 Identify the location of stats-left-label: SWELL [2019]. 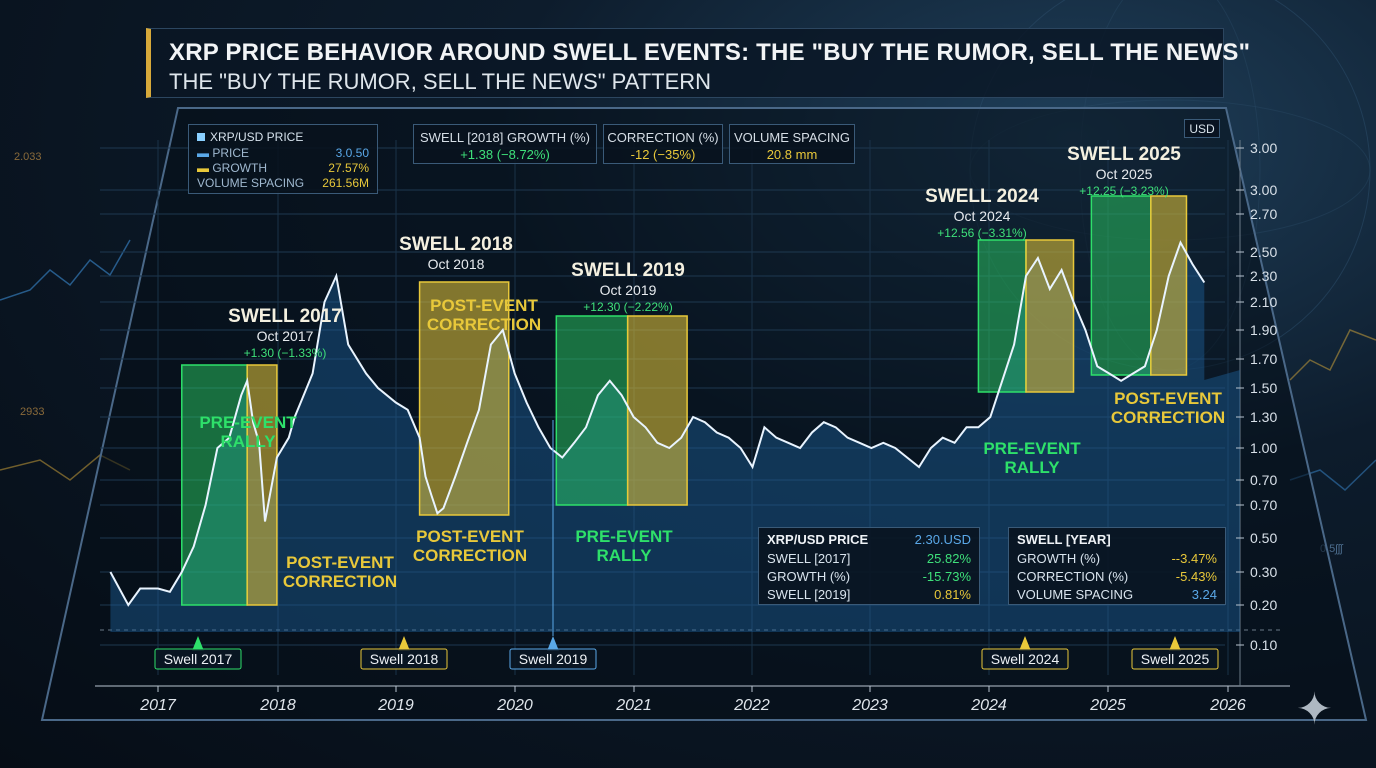
(809, 594).